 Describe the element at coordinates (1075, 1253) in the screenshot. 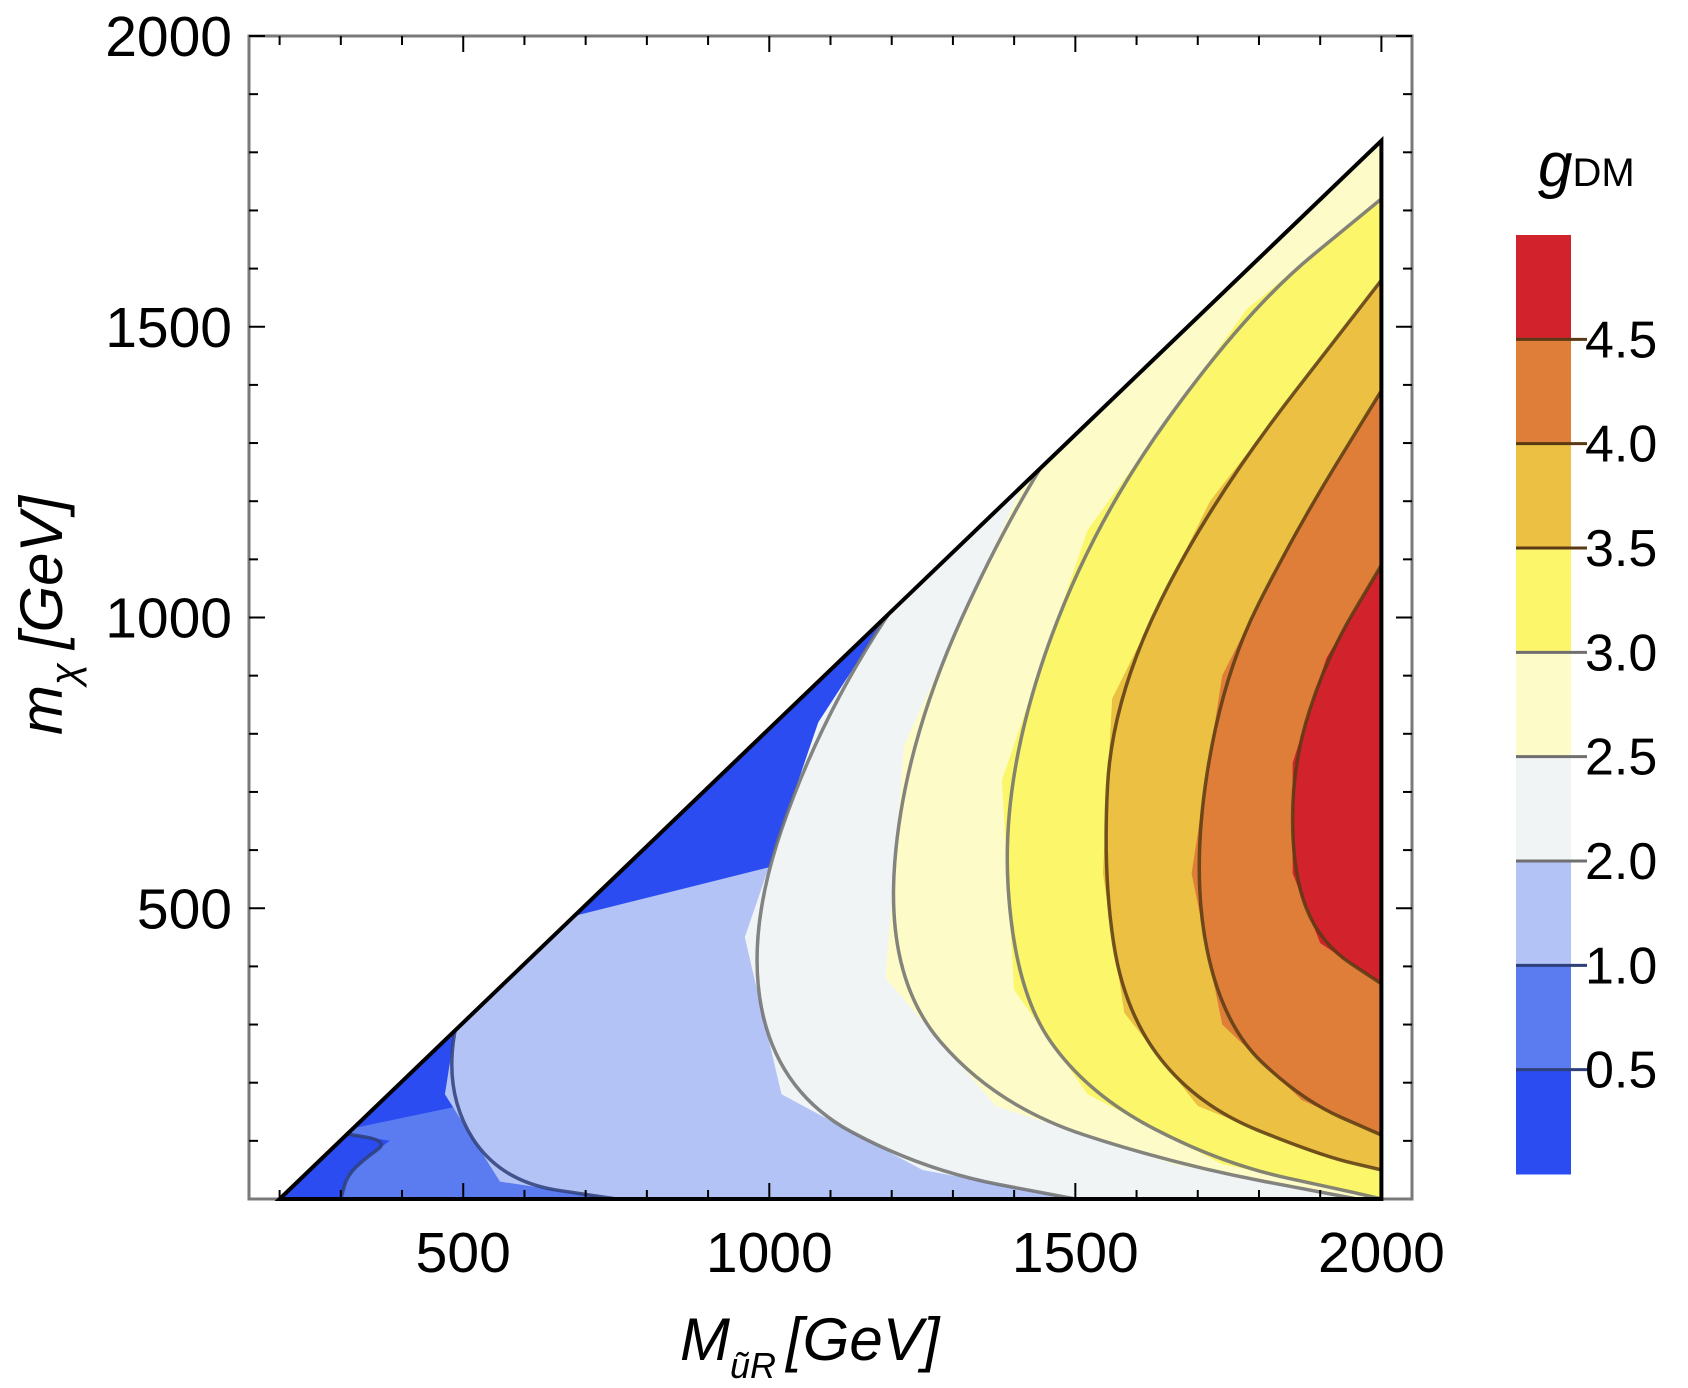

I see `x-tick-label: 1500` at that location.